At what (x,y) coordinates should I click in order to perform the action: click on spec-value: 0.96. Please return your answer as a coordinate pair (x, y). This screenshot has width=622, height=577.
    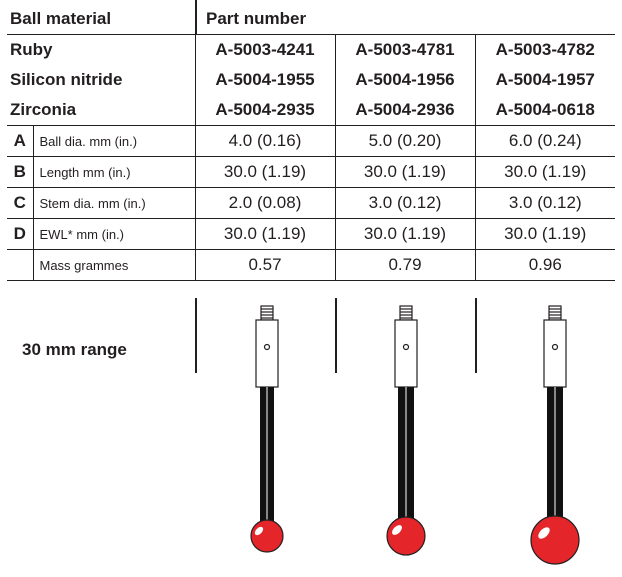
    Looking at the image, I should click on (544, 265).